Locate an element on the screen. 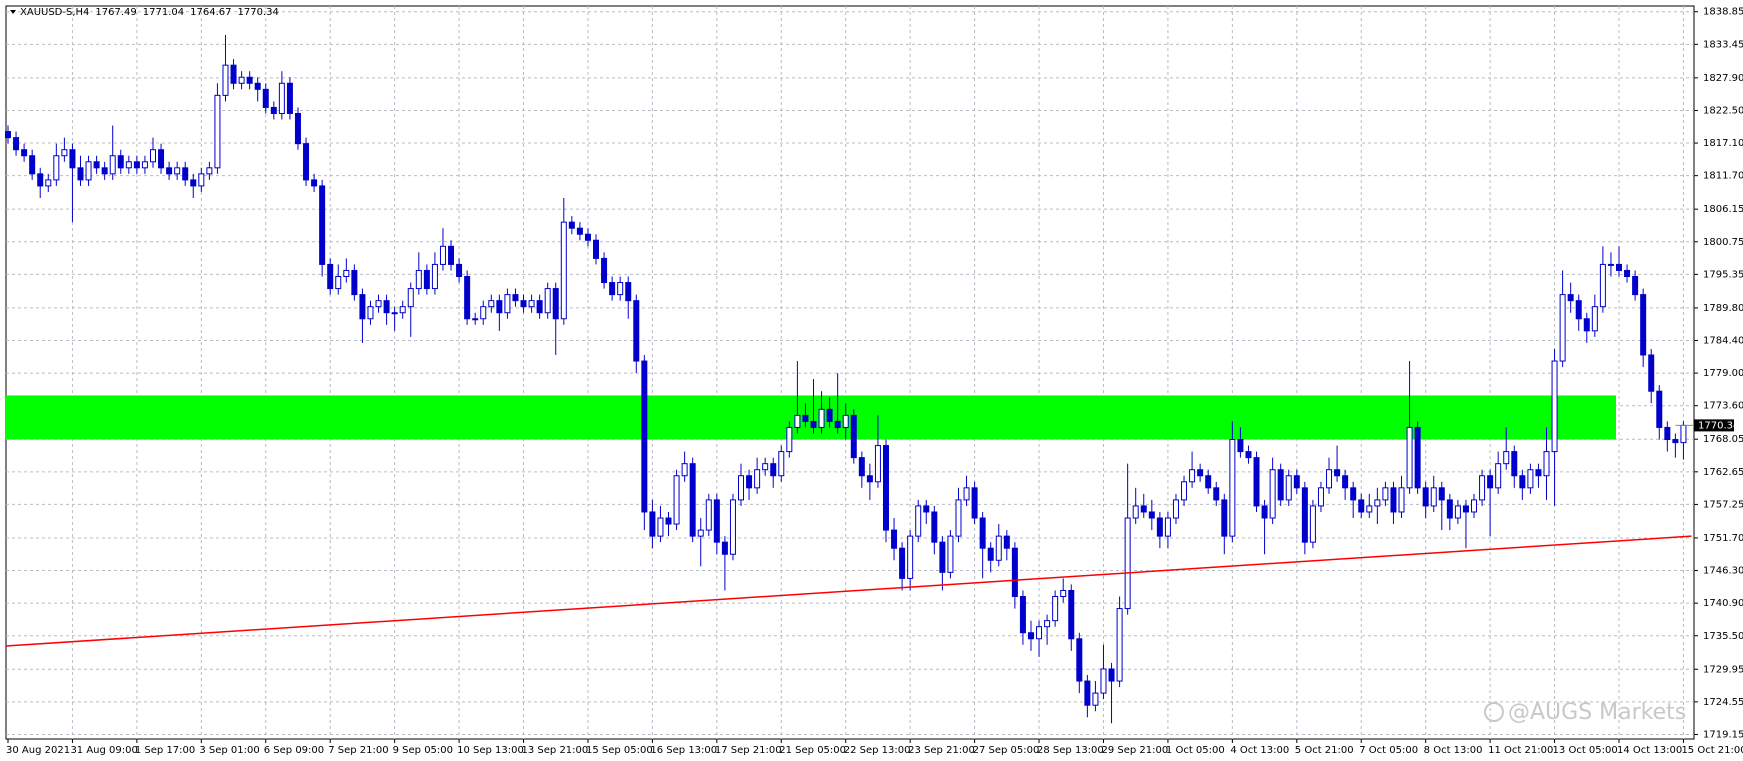  y-tick-label: 1811.70 is located at coordinates (1723, 176).